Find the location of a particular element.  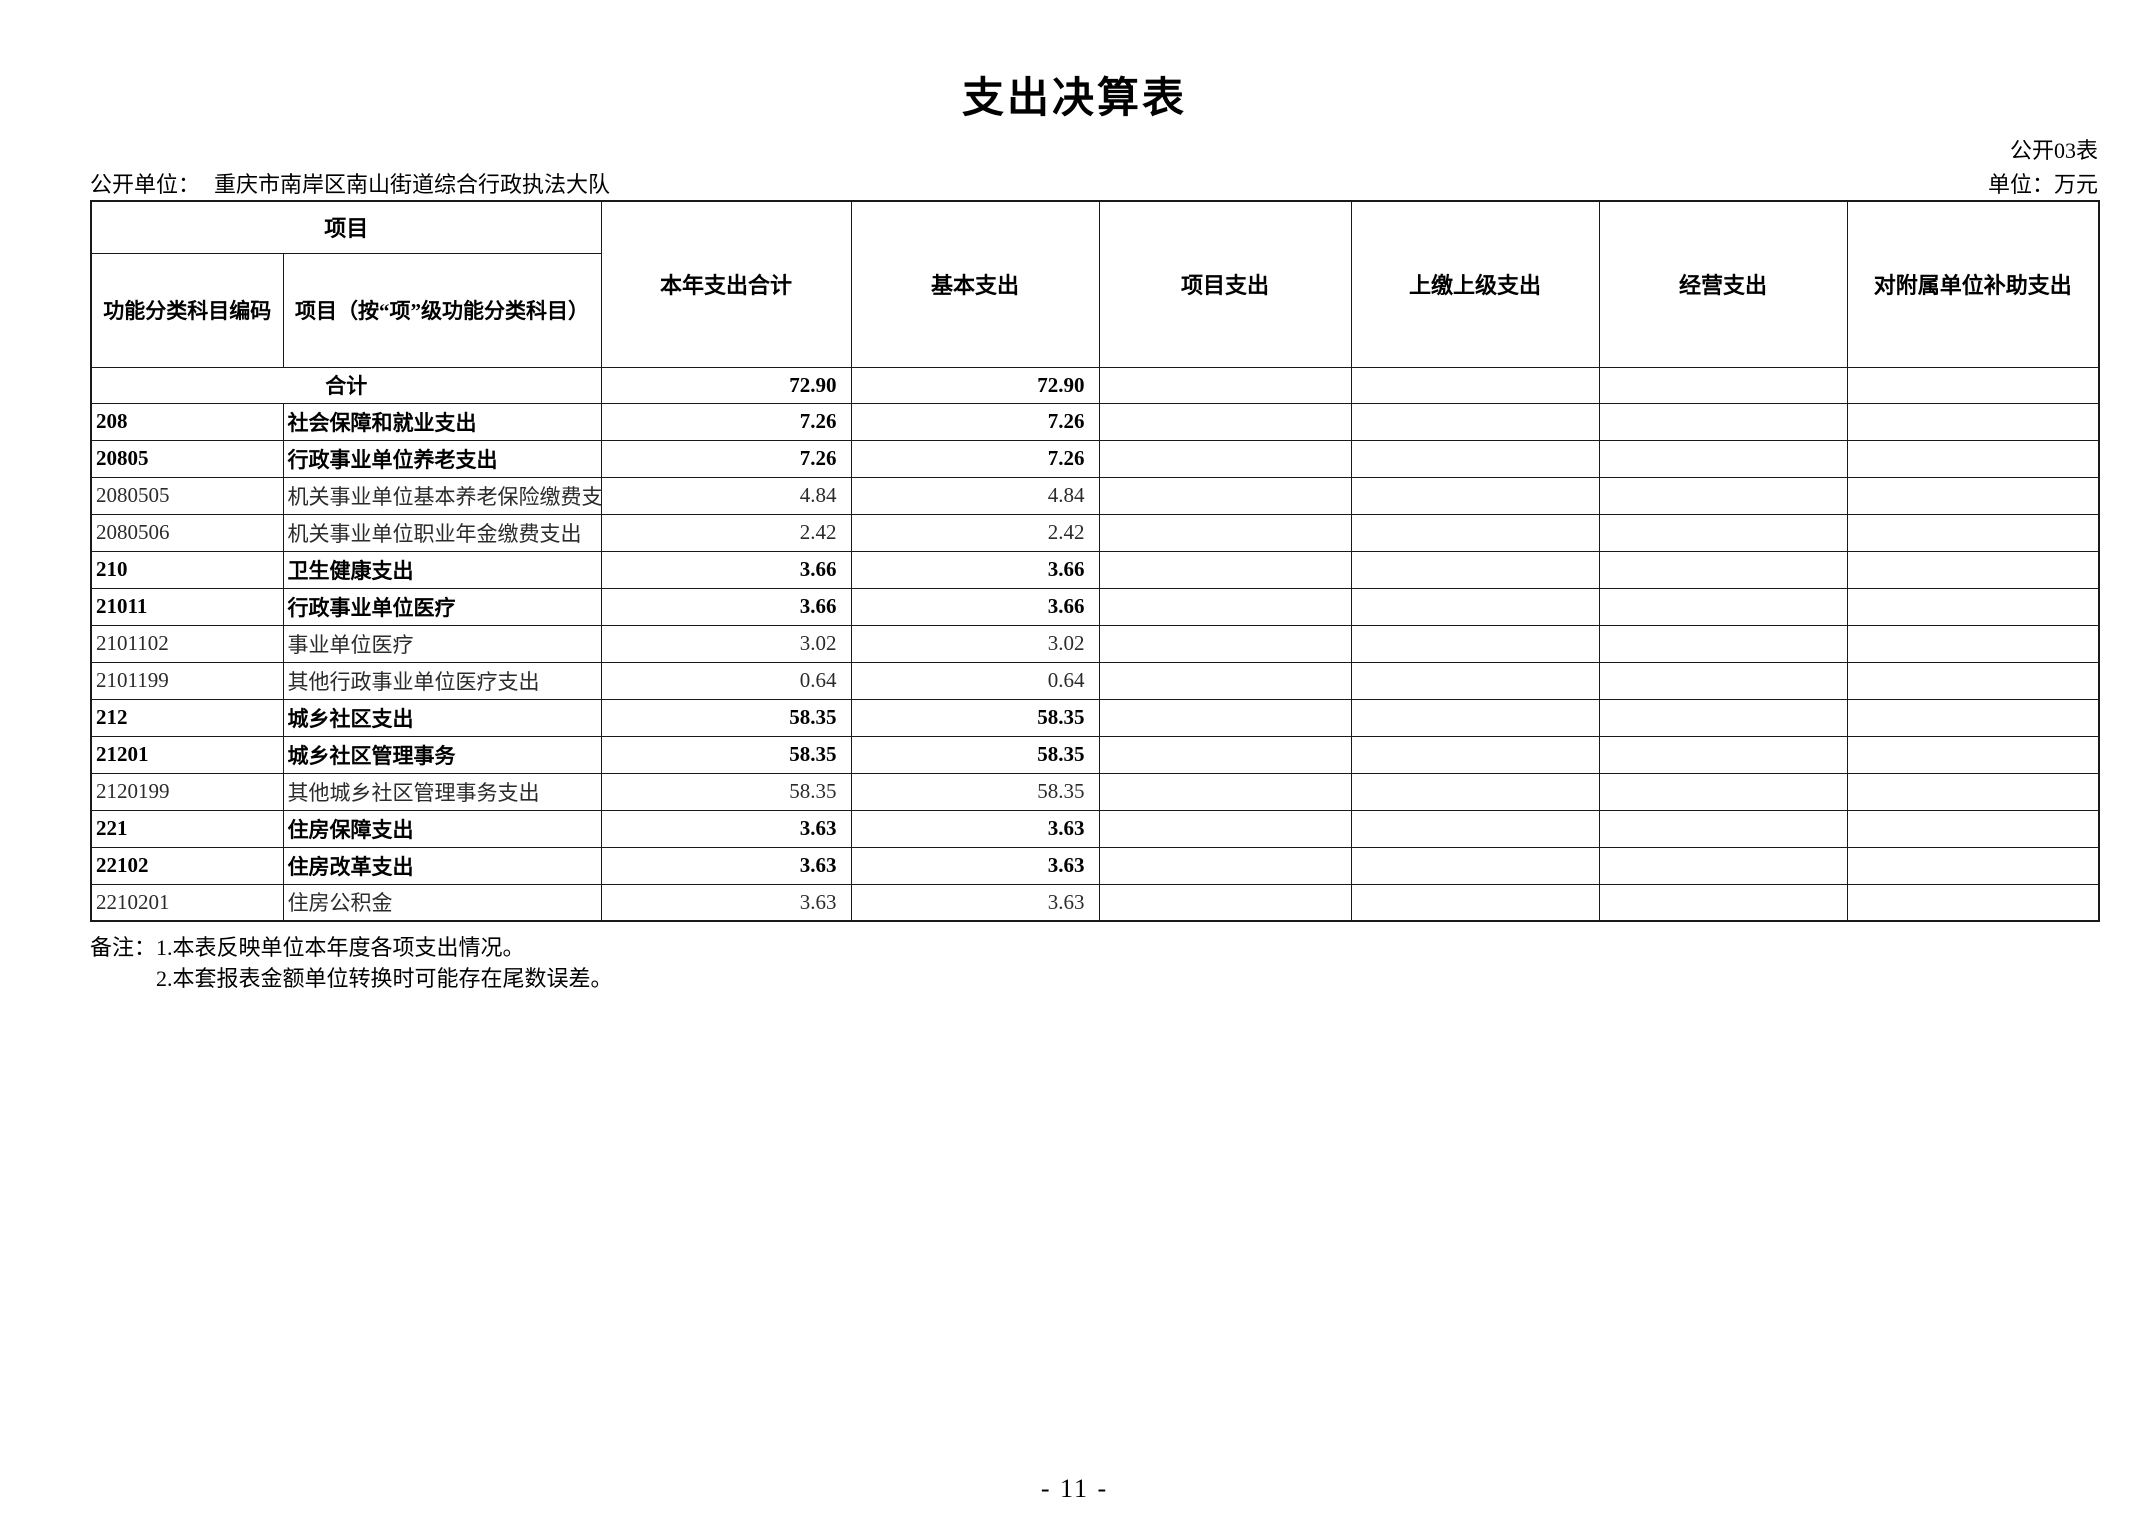

row-name: 行政事业单位养老支出 is located at coordinates (442, 458).